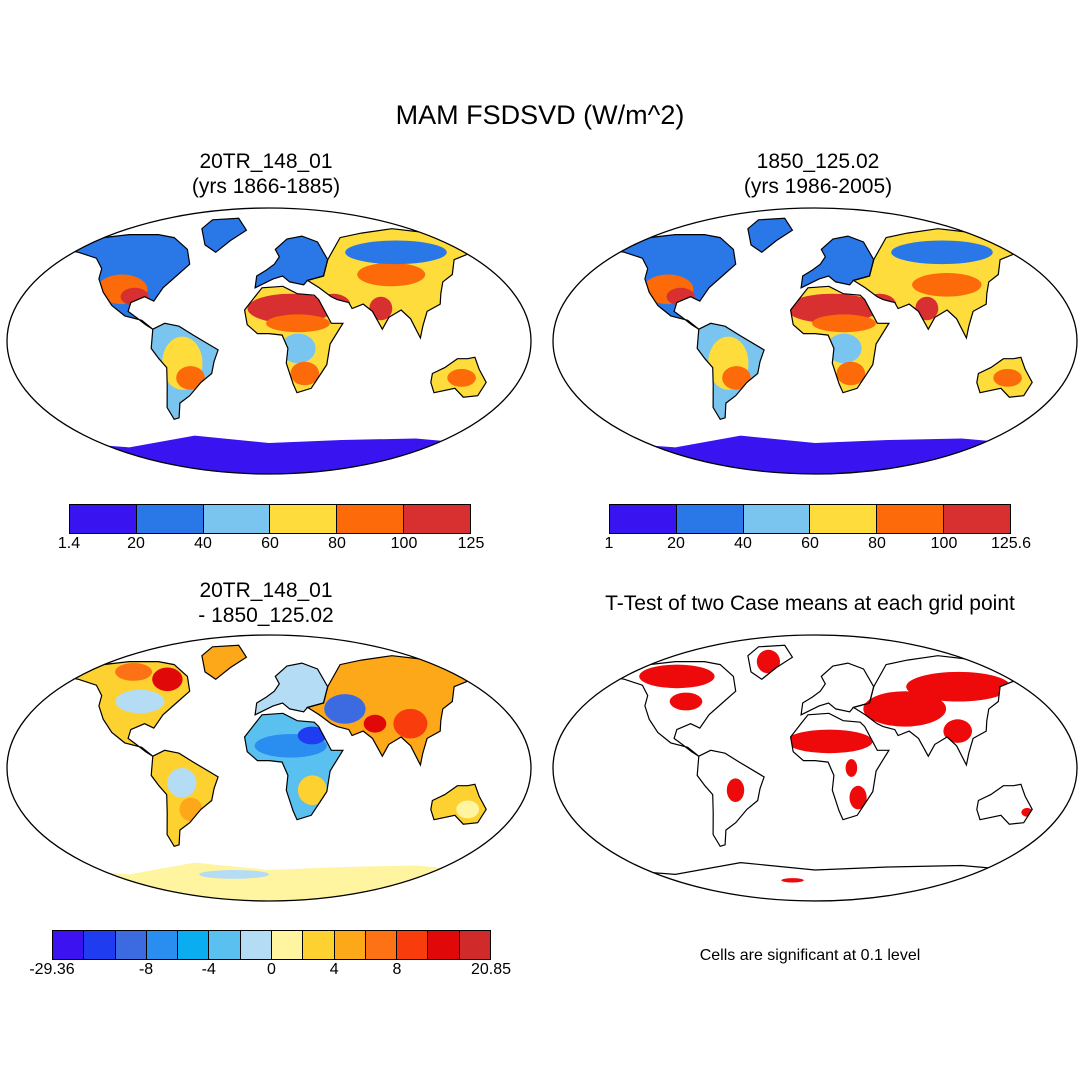 The image size is (1080, 1080). I want to click on colorbar-tick-label: -29.36, so click(52, 969).